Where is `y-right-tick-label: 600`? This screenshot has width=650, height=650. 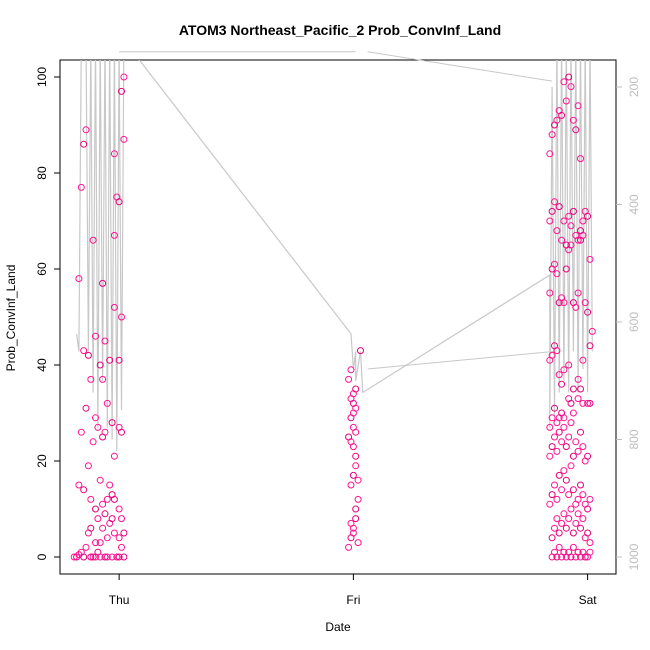 y-right-tick-label: 600 is located at coordinates (634, 322).